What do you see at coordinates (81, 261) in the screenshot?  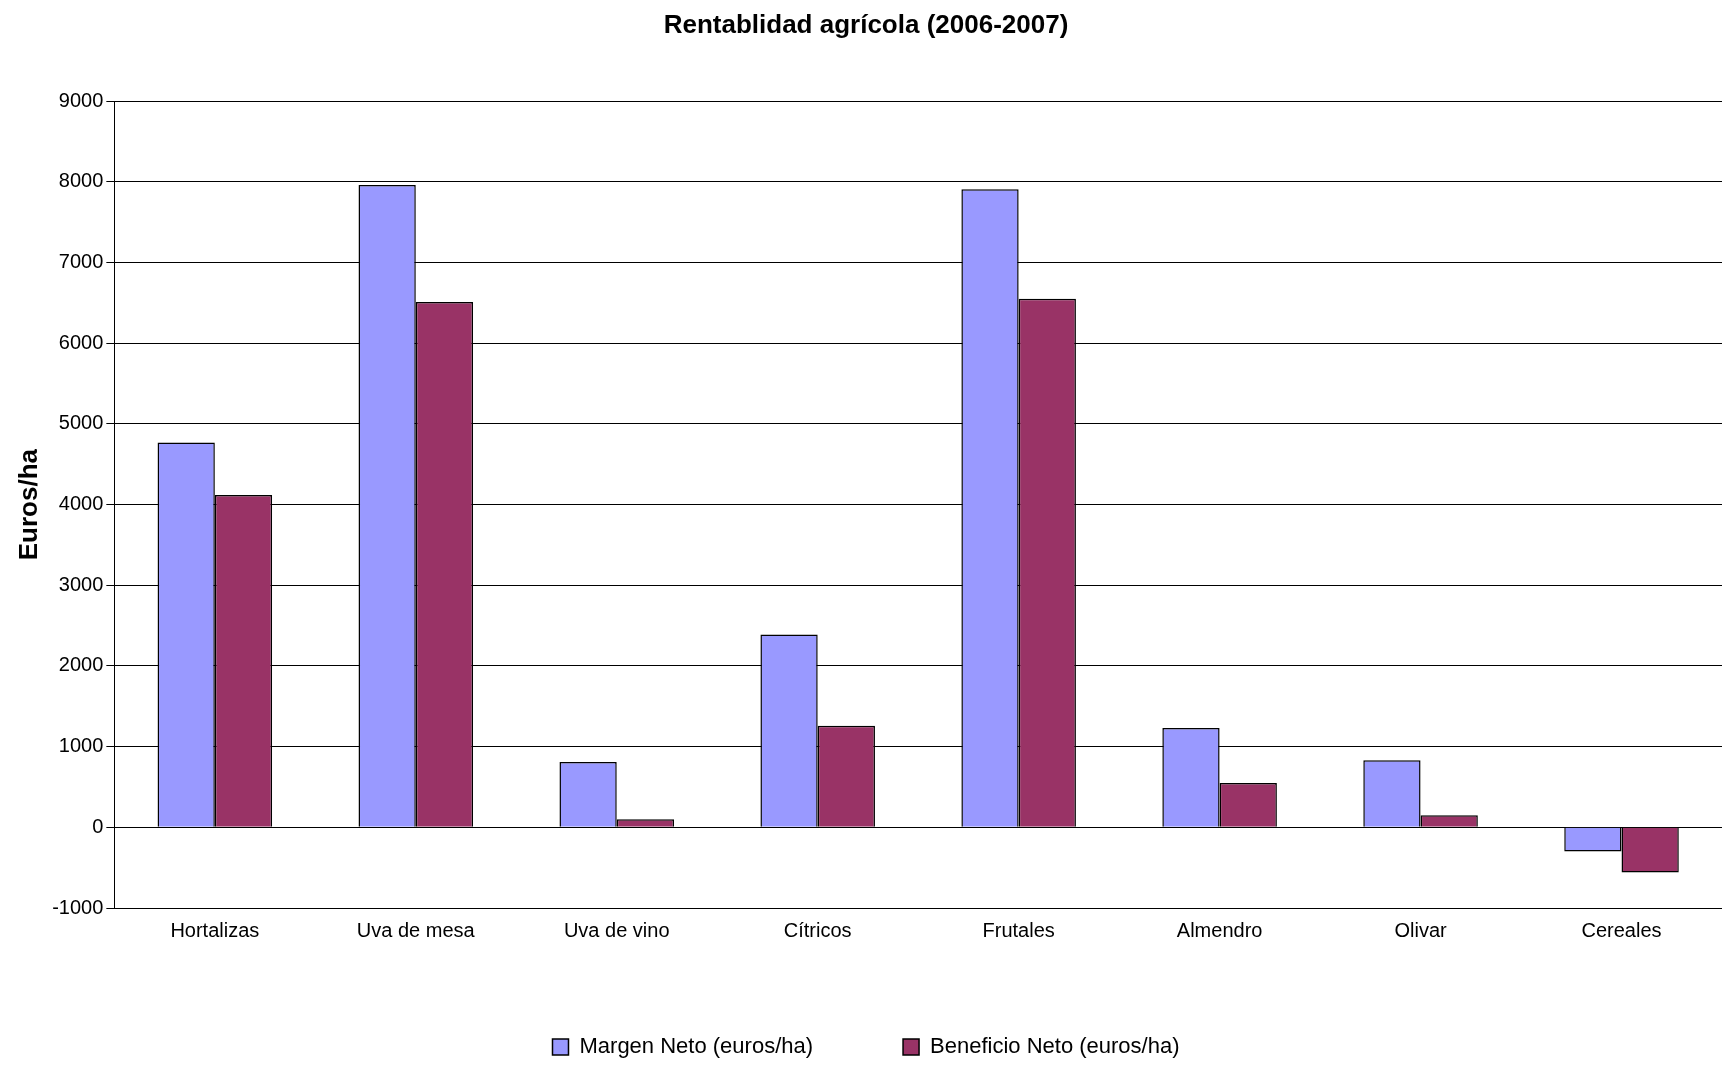 I see `y-tick-label: 7000` at bounding box center [81, 261].